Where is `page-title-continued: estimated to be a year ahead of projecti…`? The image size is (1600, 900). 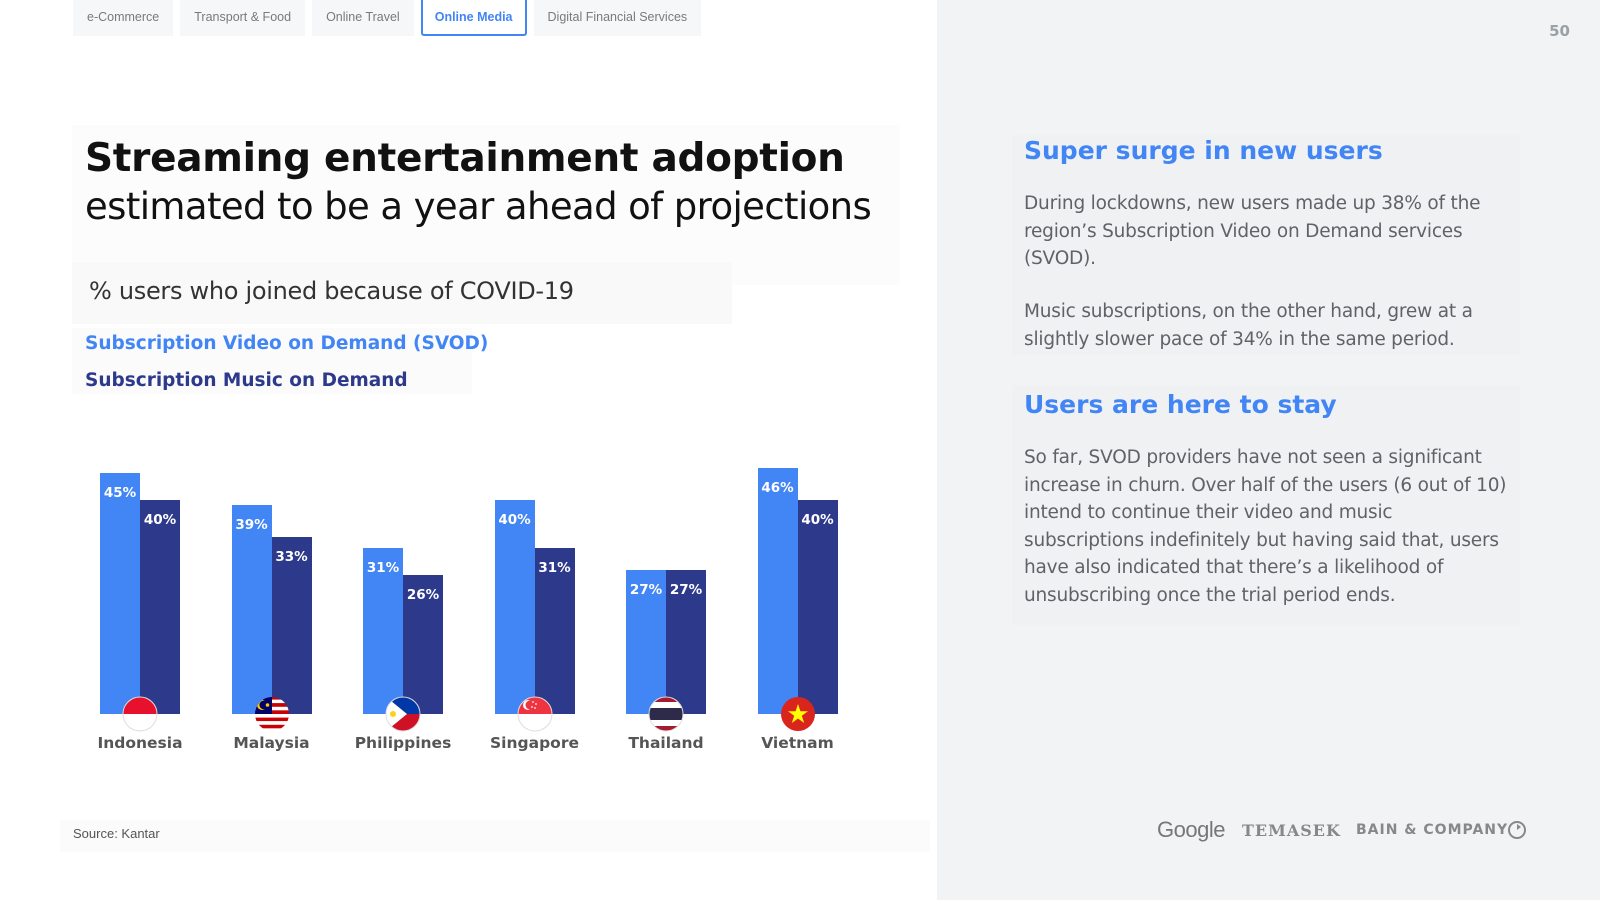 page-title-continued: estimated to be a year ahead of projecti… is located at coordinates (478, 206).